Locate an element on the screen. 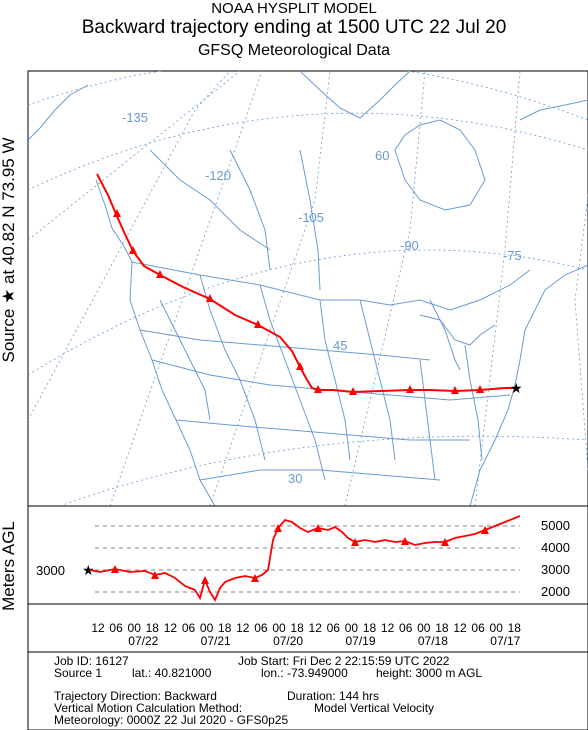 This screenshot has width=588, height=730. info-direction: Trajectory Direction: Backward is located at coordinates (135, 696).